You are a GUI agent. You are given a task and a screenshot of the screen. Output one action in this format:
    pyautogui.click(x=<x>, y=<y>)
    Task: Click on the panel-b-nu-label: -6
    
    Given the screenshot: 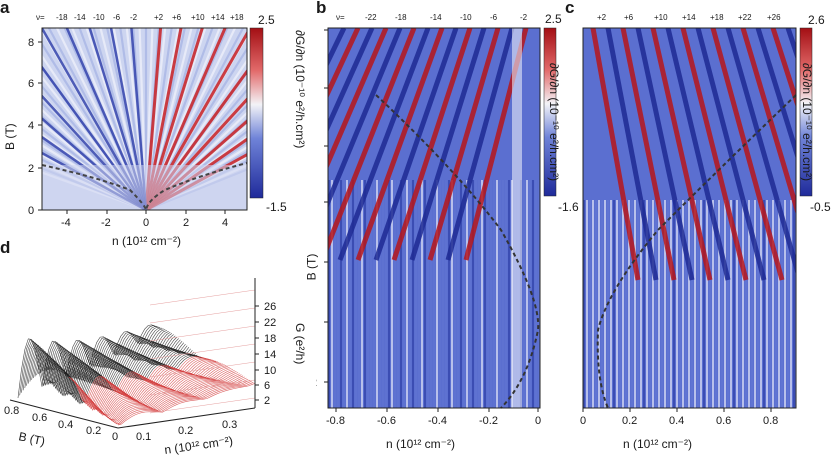 What is the action you would take?
    pyautogui.click(x=494, y=17)
    